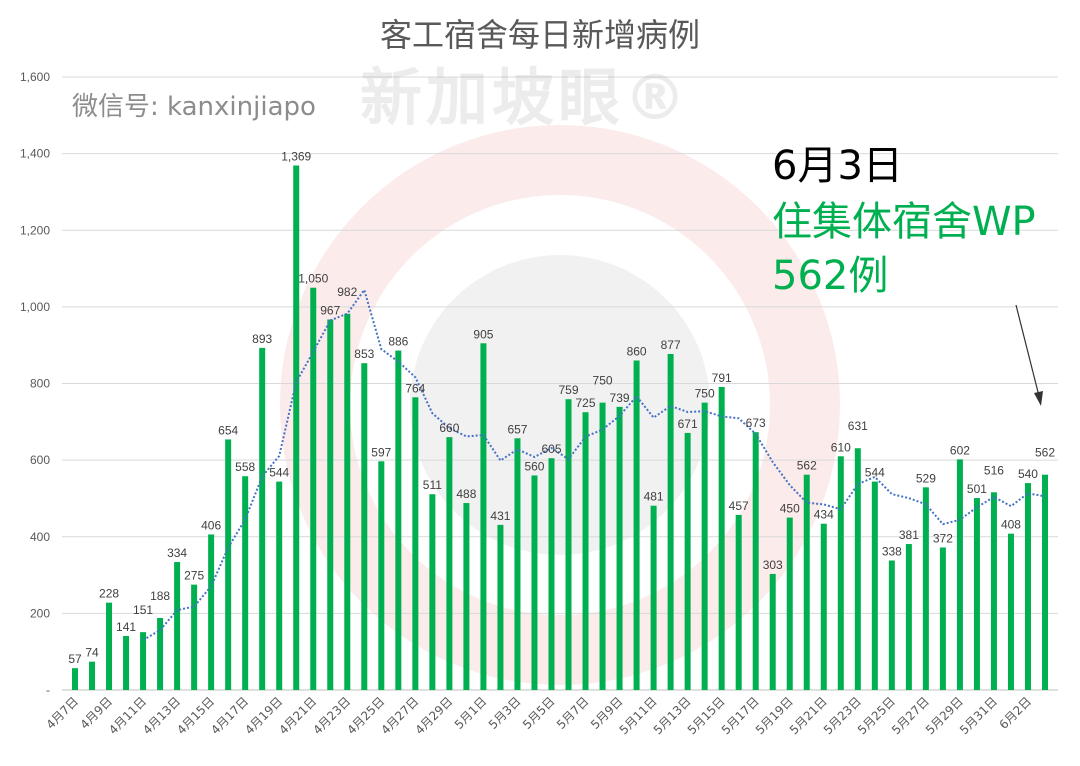 Image resolution: width=1080 pixels, height=766 pixels. I want to click on y-tick-label: 1,600, so click(35, 77).